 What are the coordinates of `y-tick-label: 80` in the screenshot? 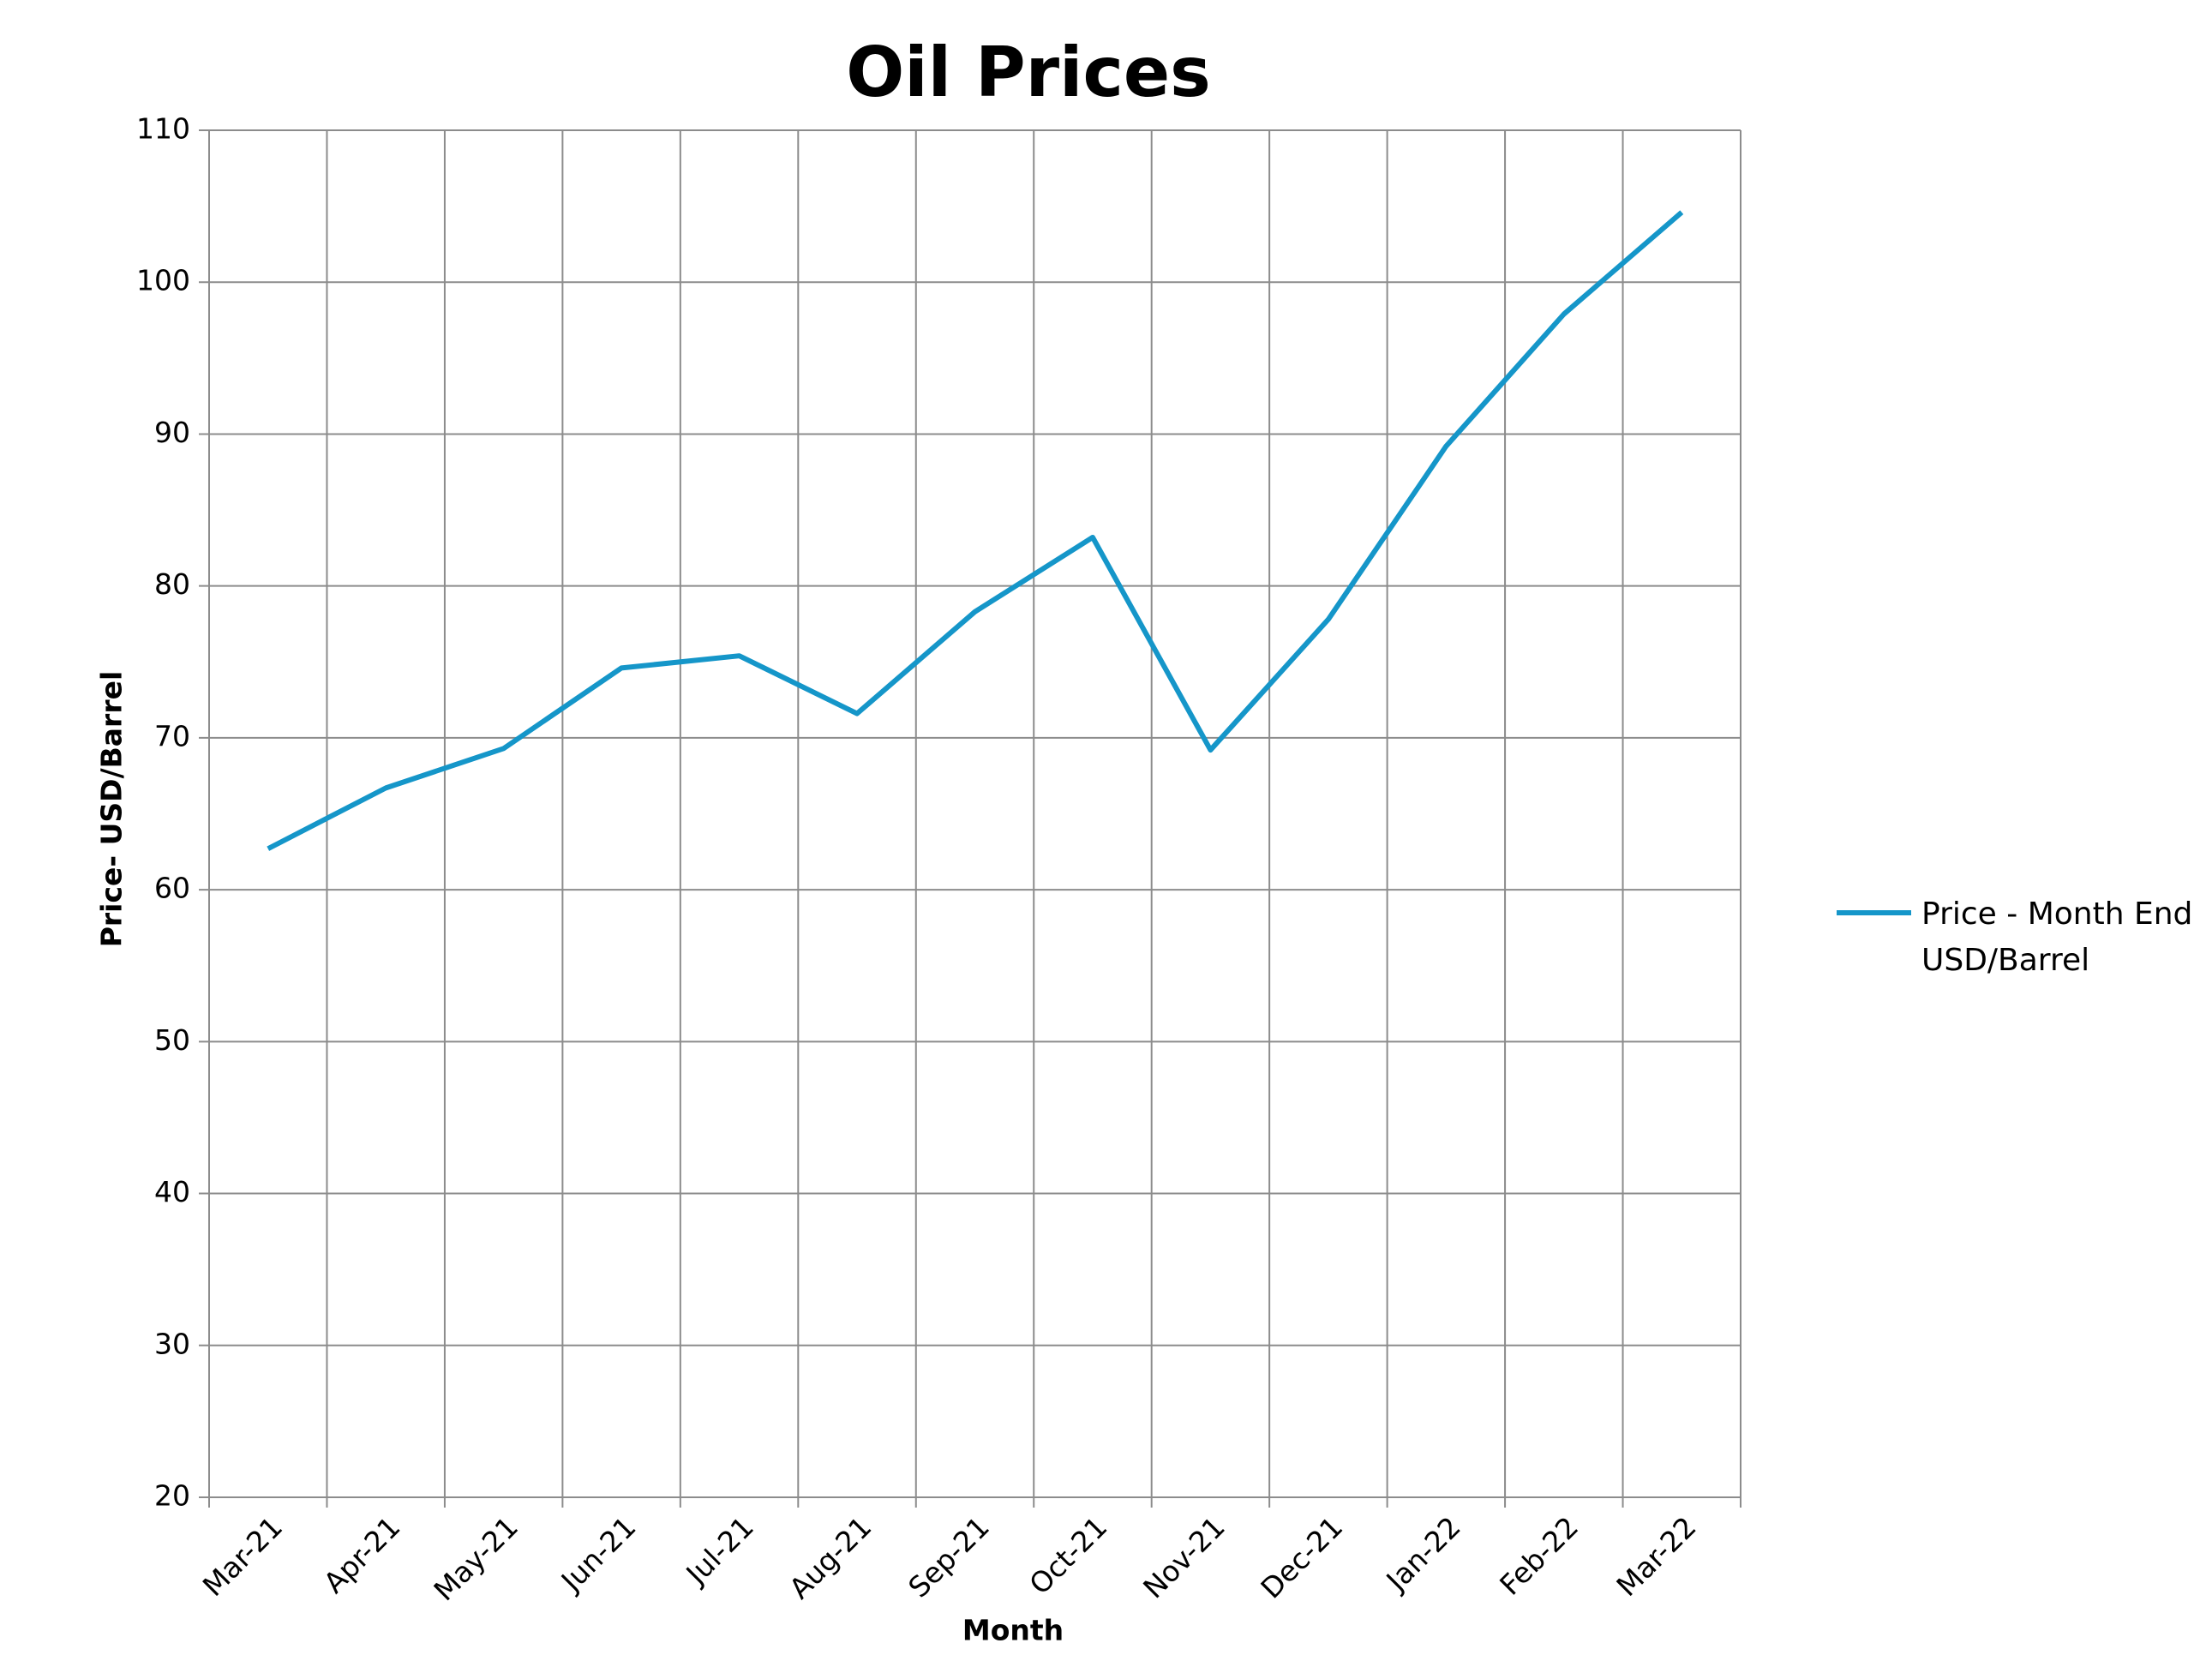 It's located at (172, 584).